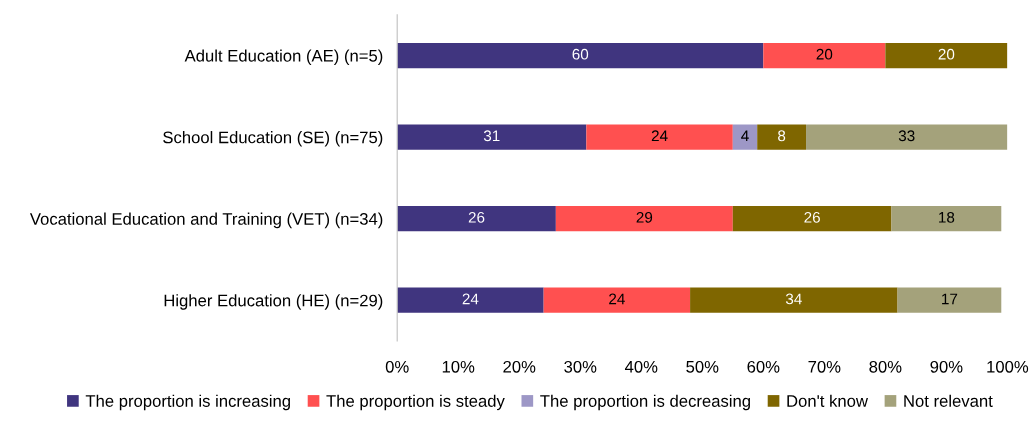 This screenshot has width=1029, height=421. What do you see at coordinates (948, 400) in the screenshot?
I see `legend-label: Not relevant` at bounding box center [948, 400].